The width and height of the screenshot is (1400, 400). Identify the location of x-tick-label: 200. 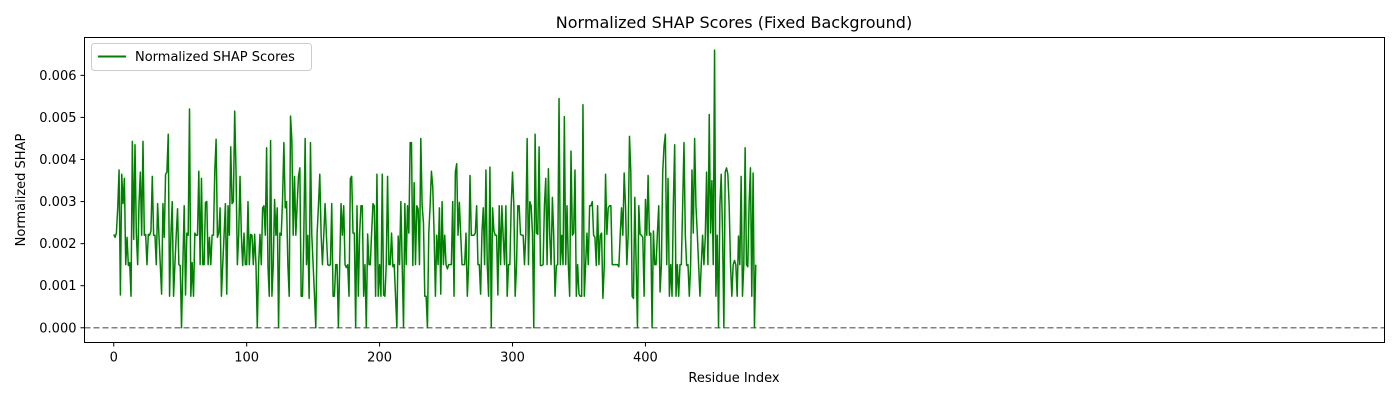
(379, 358).